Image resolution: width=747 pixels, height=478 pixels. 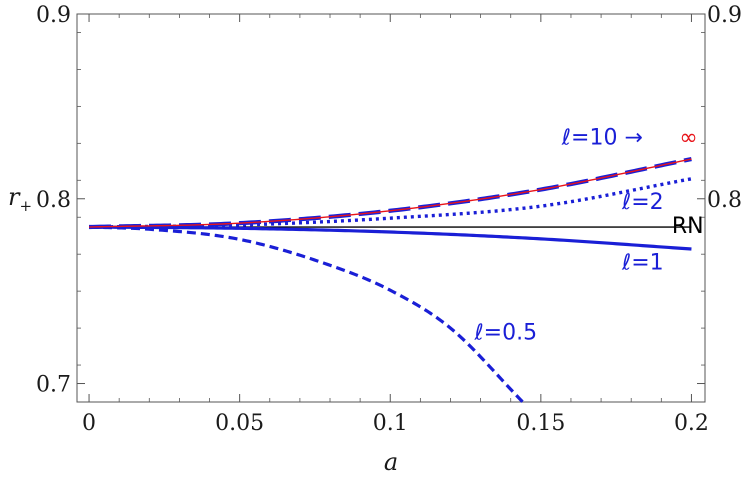 I want to click on y-axis-title-sub: +, so click(x=25, y=206).